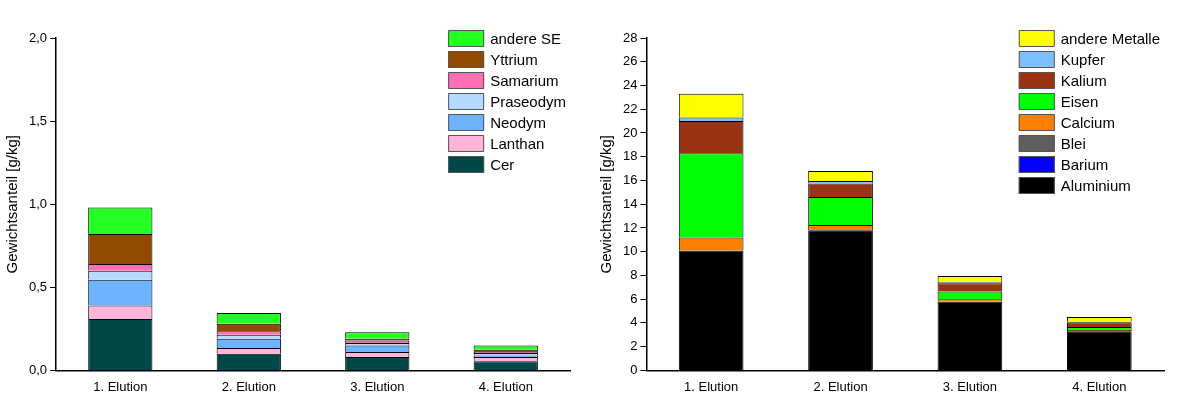  Describe the element at coordinates (528, 101) in the screenshot. I see `legend-label: Praseodym` at that location.